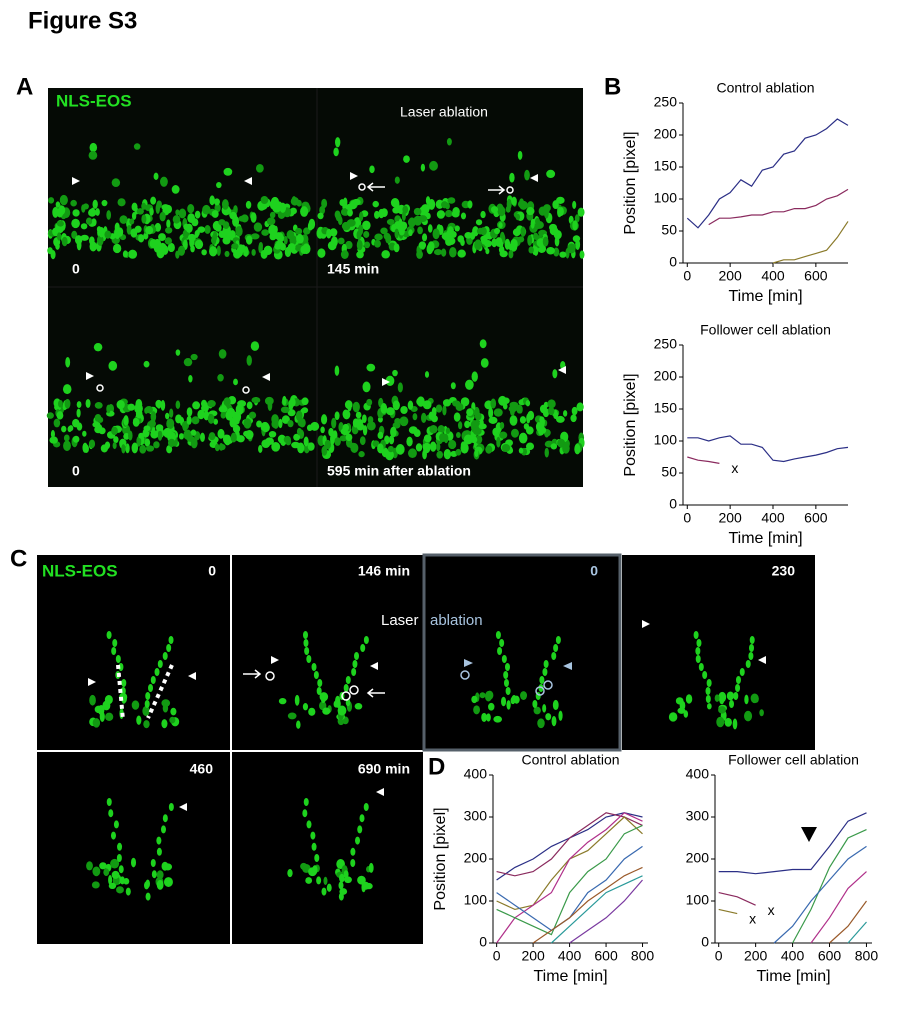 This screenshot has height=1025, width=916. Describe the element at coordinates (666, 166) in the screenshot. I see `y-tick-label: 150` at that location.